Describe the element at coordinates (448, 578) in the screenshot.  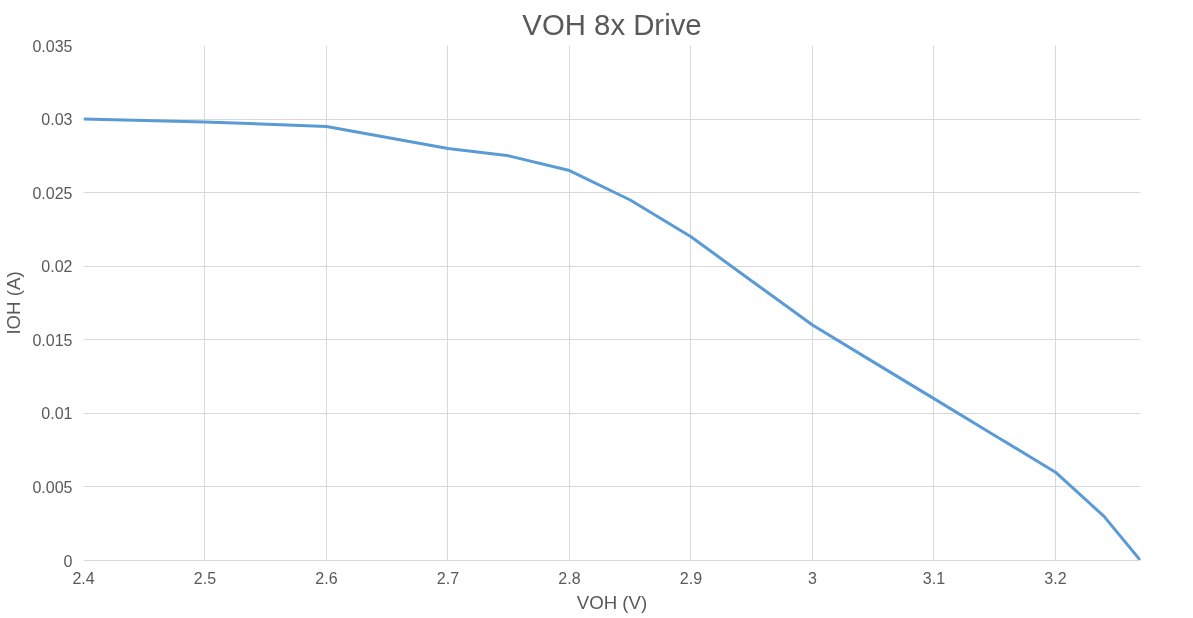
I see `x-tick-label: 2.7` at that location.